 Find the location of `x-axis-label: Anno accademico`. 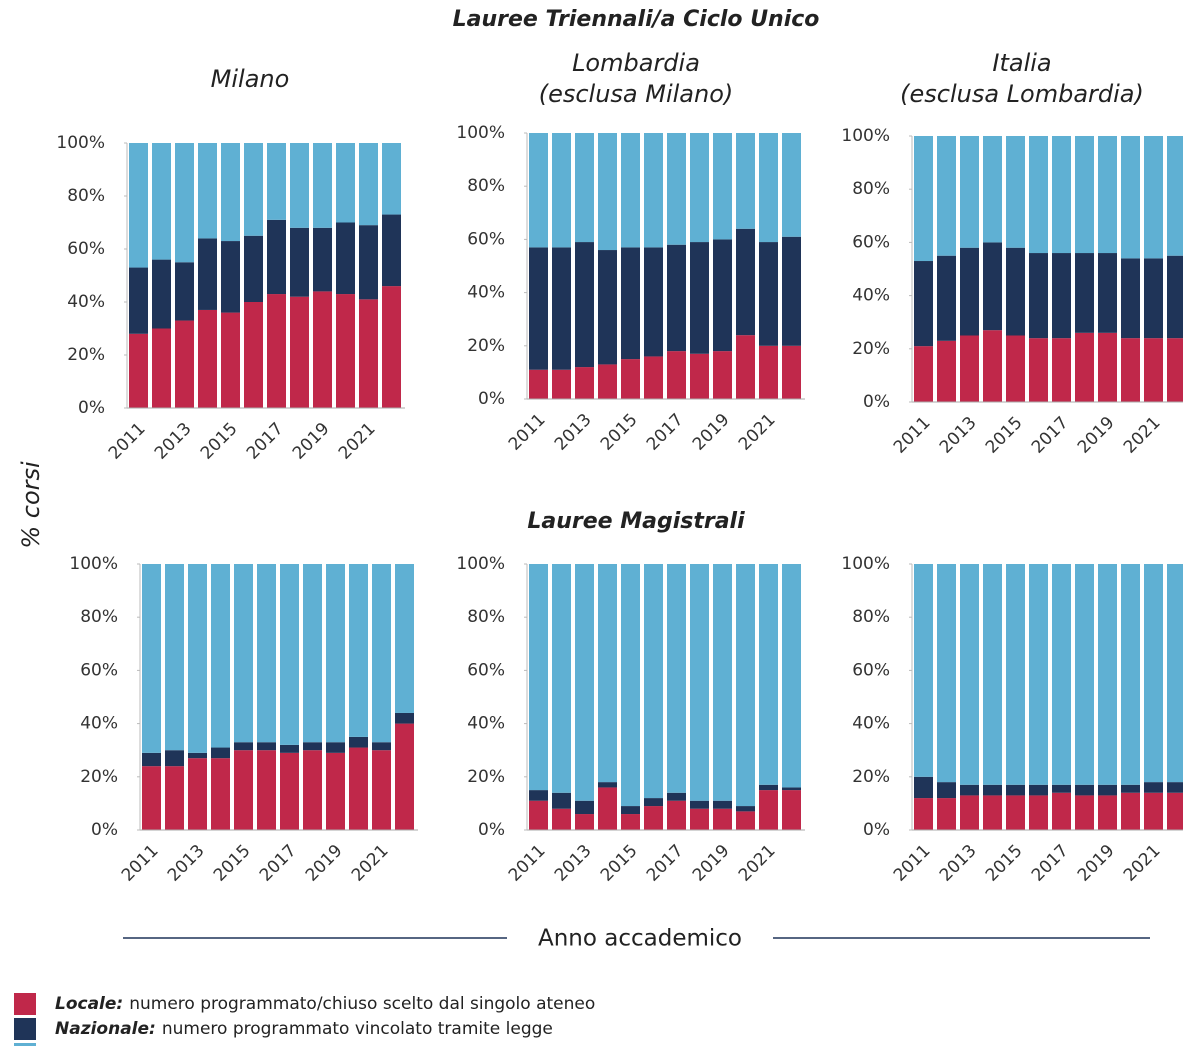

x-axis-label: Anno accademico is located at coordinates (640, 939).